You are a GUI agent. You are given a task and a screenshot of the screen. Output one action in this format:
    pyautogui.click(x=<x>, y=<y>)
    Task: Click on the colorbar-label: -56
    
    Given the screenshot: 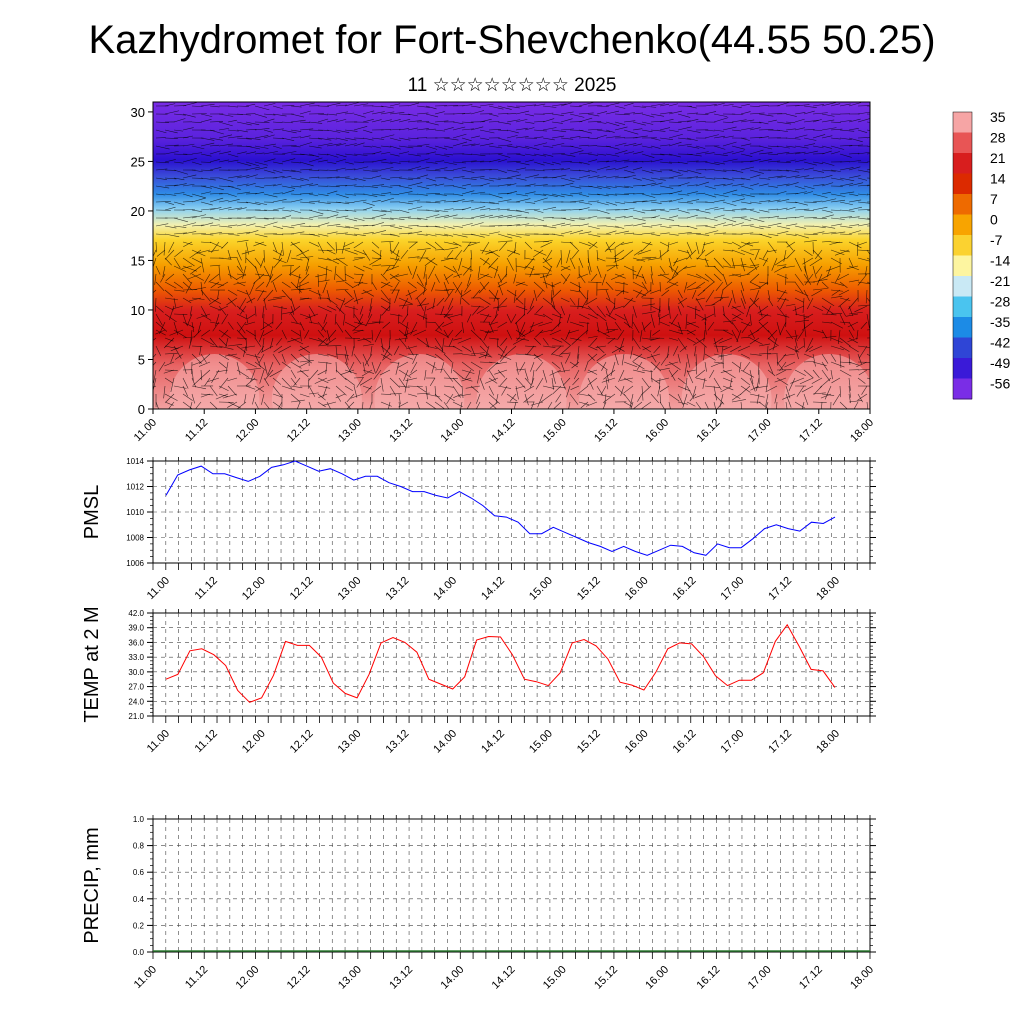 What is the action you would take?
    pyautogui.click(x=1000, y=384)
    